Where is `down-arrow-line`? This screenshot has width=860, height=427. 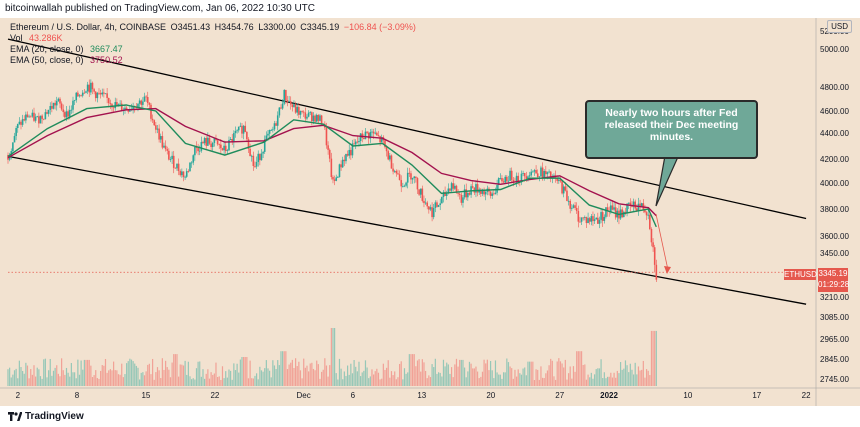
down-arrow-line is located at coordinates (662, 242).